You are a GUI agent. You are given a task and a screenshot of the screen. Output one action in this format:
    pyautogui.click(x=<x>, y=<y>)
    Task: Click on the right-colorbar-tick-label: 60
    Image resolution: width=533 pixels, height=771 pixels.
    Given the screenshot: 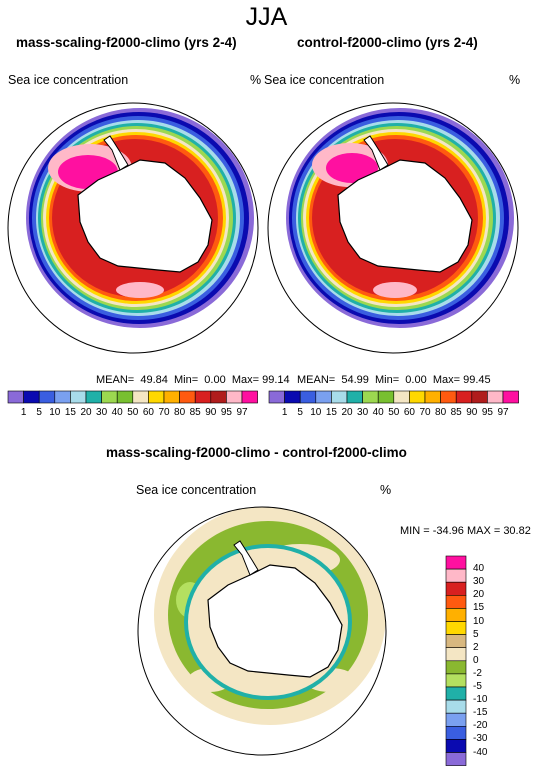 What is the action you would take?
    pyautogui.click(x=409, y=412)
    